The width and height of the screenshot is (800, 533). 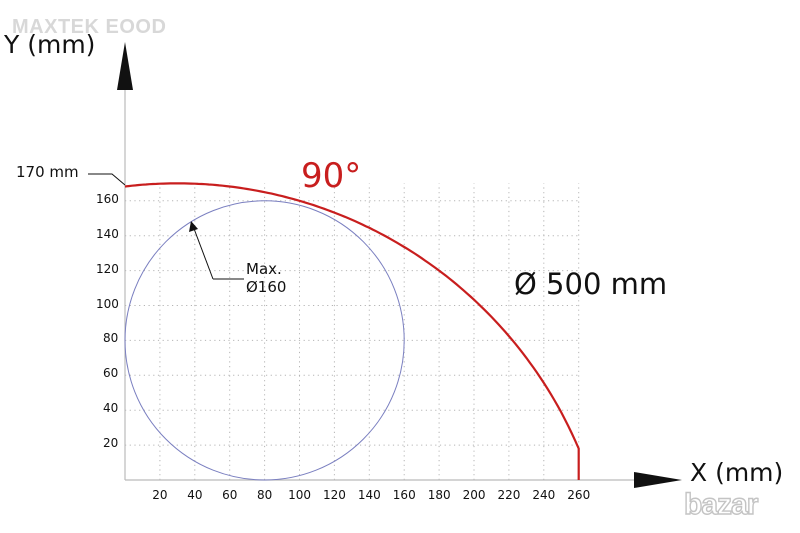 What do you see at coordinates (509, 495) in the screenshot?
I see `x-tick-label: 220` at bounding box center [509, 495].